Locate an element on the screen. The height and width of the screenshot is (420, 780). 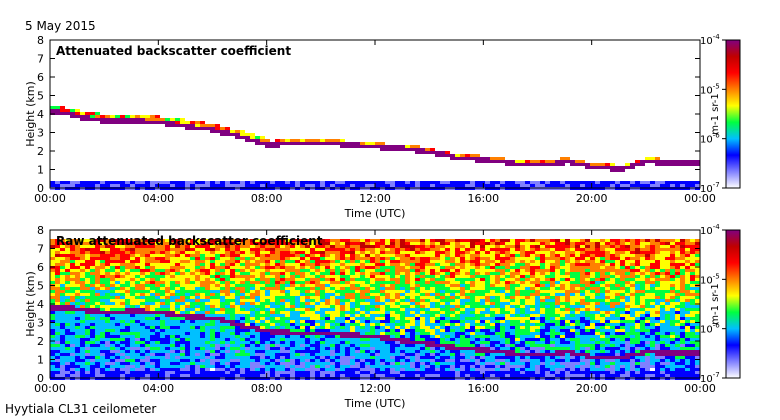
colorbar-attenuated: 10⁻⁷ 10⁻⁶ 10⁻⁵ 10⁻⁴ m-1 sr-1 is located at coordinates (720, 114).